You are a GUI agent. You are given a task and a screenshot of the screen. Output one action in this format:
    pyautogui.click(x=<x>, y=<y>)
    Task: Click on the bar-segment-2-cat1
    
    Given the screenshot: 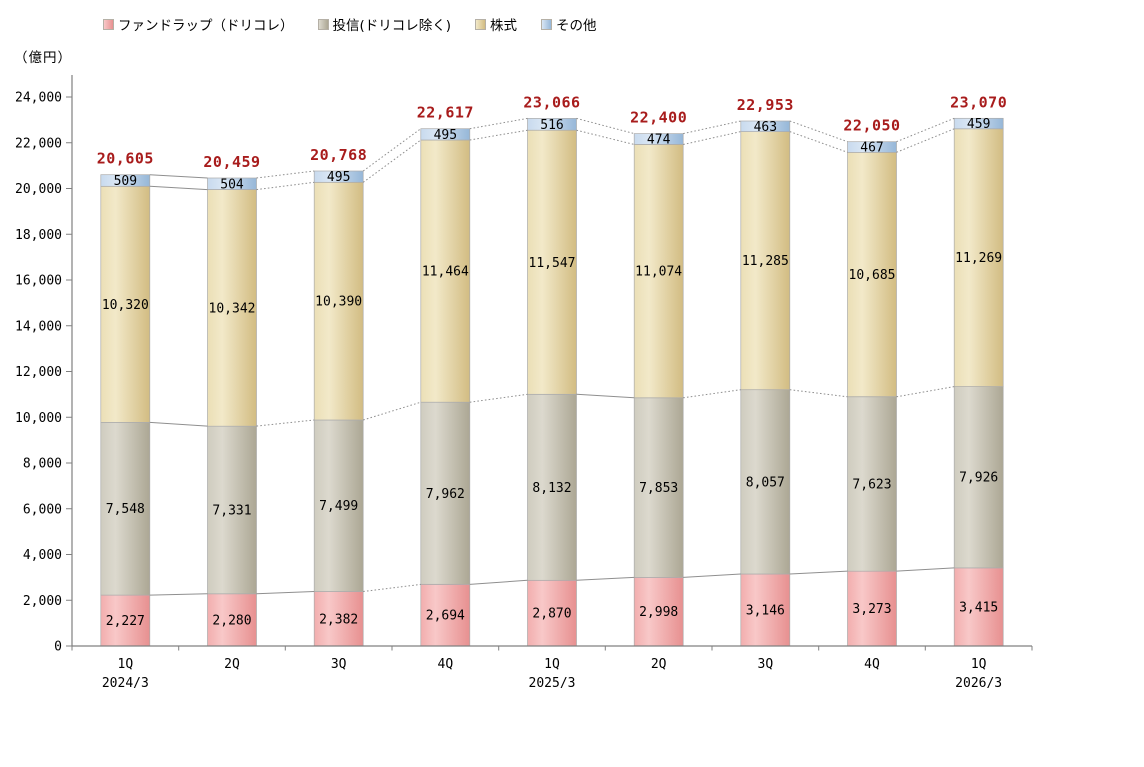 What is the action you would take?
    pyautogui.click(x=232, y=308)
    